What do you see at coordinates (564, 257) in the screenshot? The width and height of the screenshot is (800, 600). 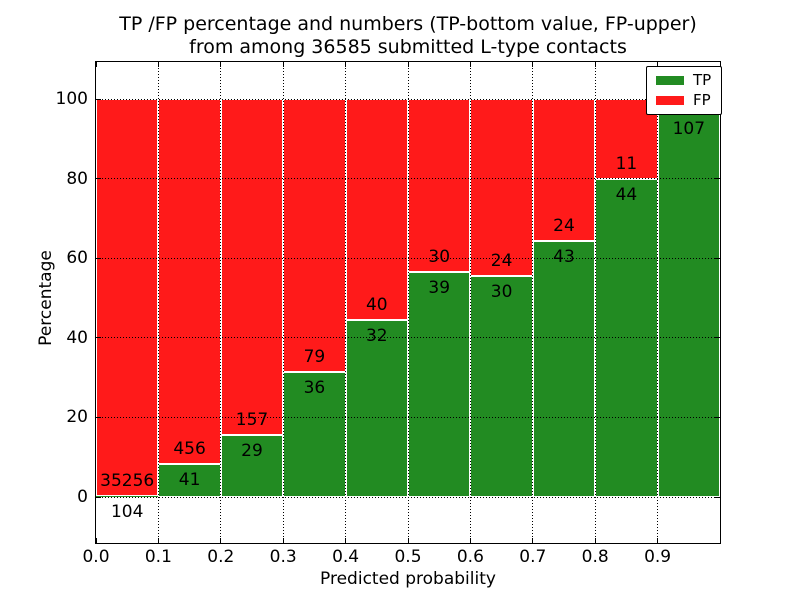 I see `bar-count-label-tp: 43` at bounding box center [564, 257].